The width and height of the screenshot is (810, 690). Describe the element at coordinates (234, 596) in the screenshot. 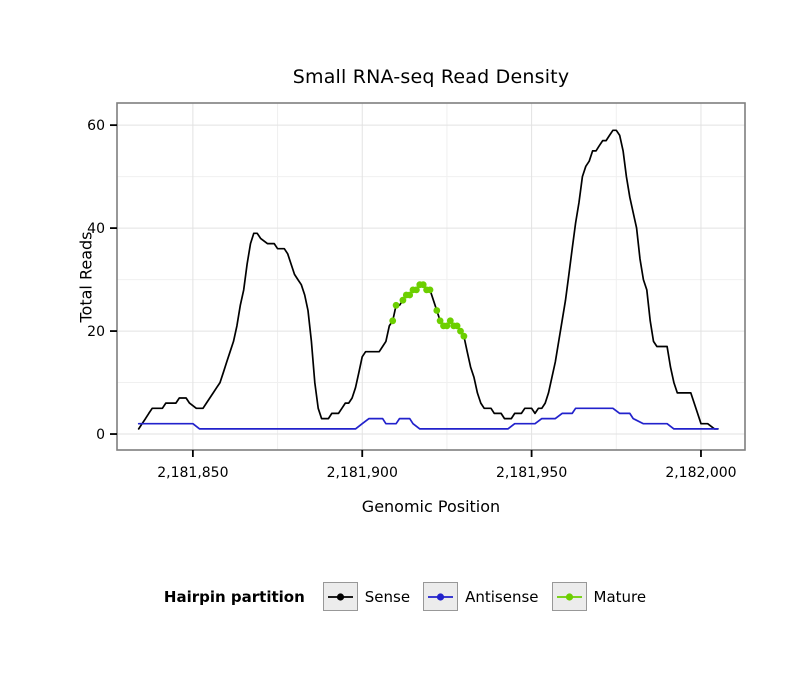

I see `legend-title: Hairpin partition` at that location.